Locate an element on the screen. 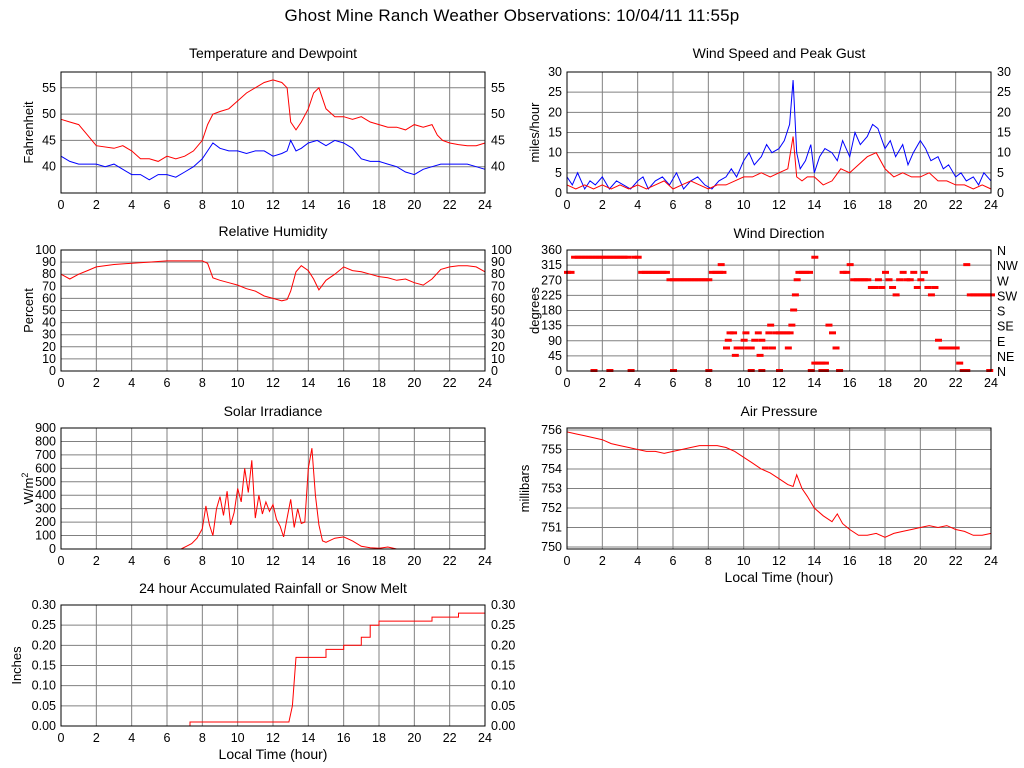 The height and width of the screenshot is (768, 1024). y-tick-label: 15 is located at coordinates (555, 133).